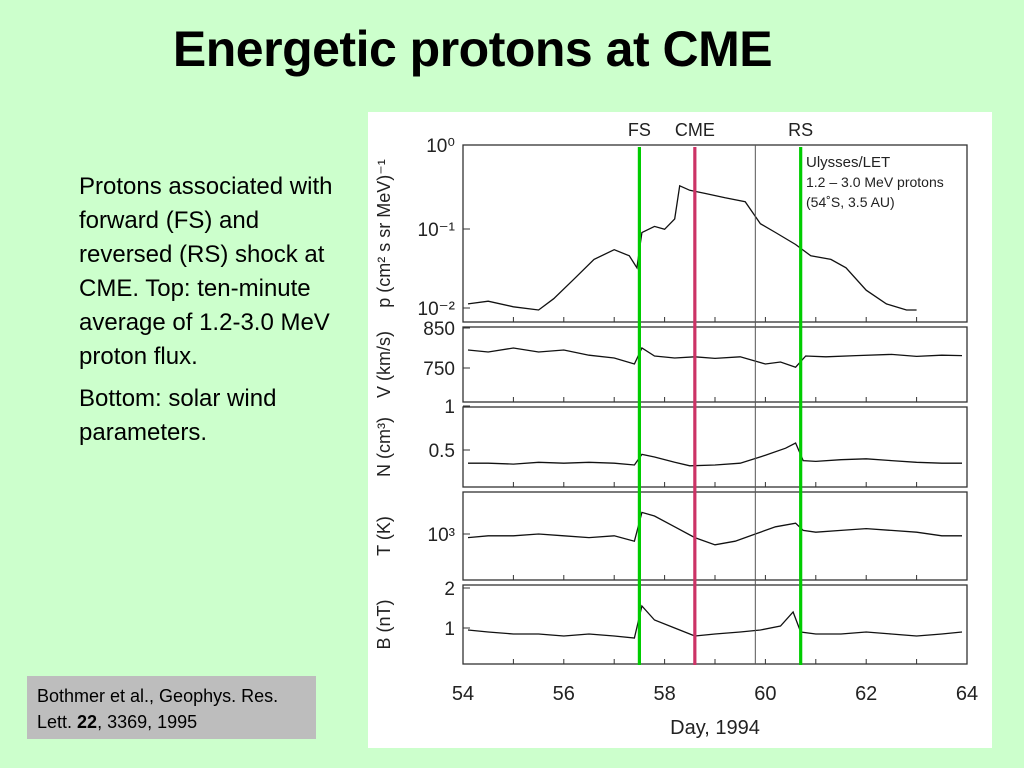 The width and height of the screenshot is (1024, 768). What do you see at coordinates (439, 329) in the screenshot?
I see `y-tick-label-1-0: 850` at bounding box center [439, 329].